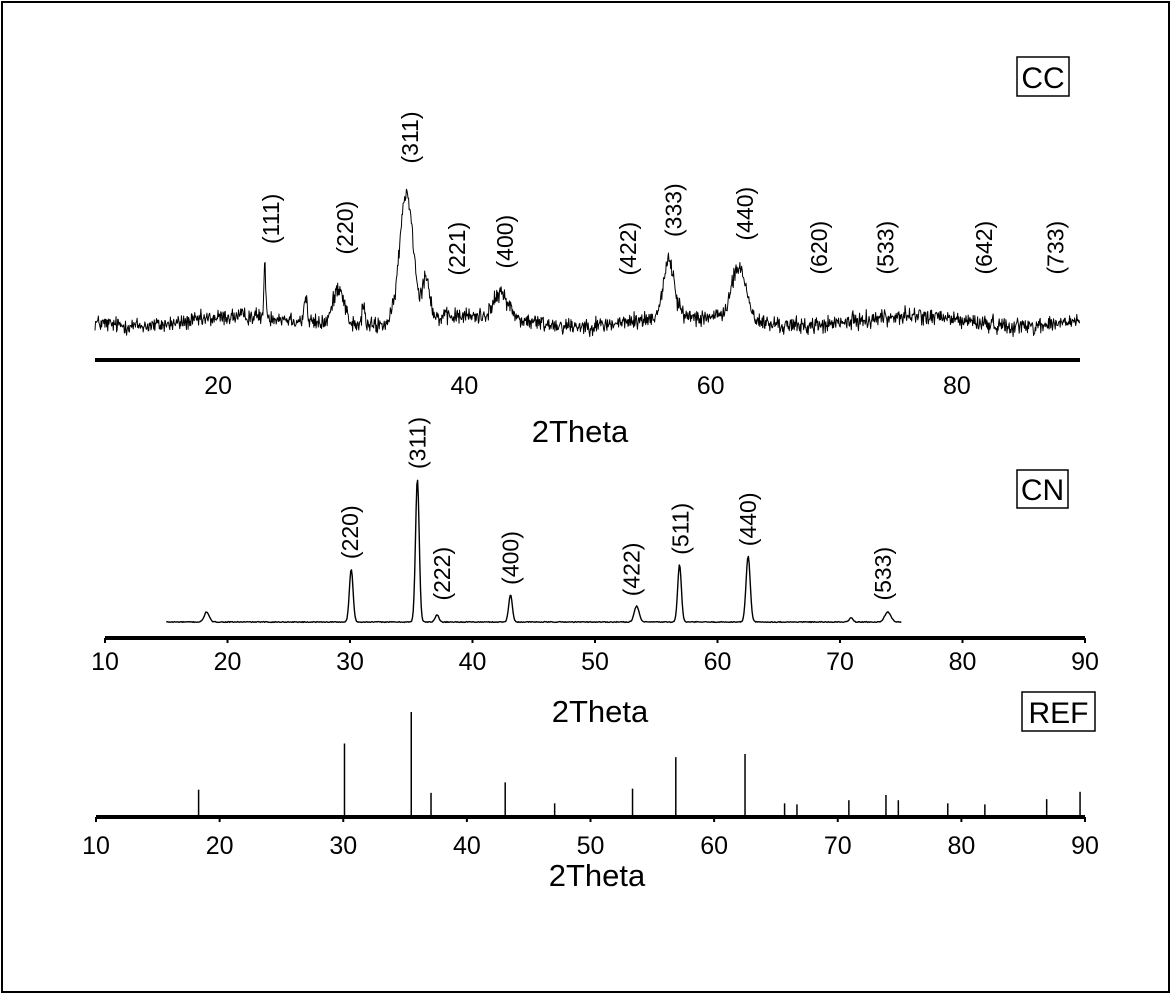  I want to click on peak-label: (733), so click(1055, 248).